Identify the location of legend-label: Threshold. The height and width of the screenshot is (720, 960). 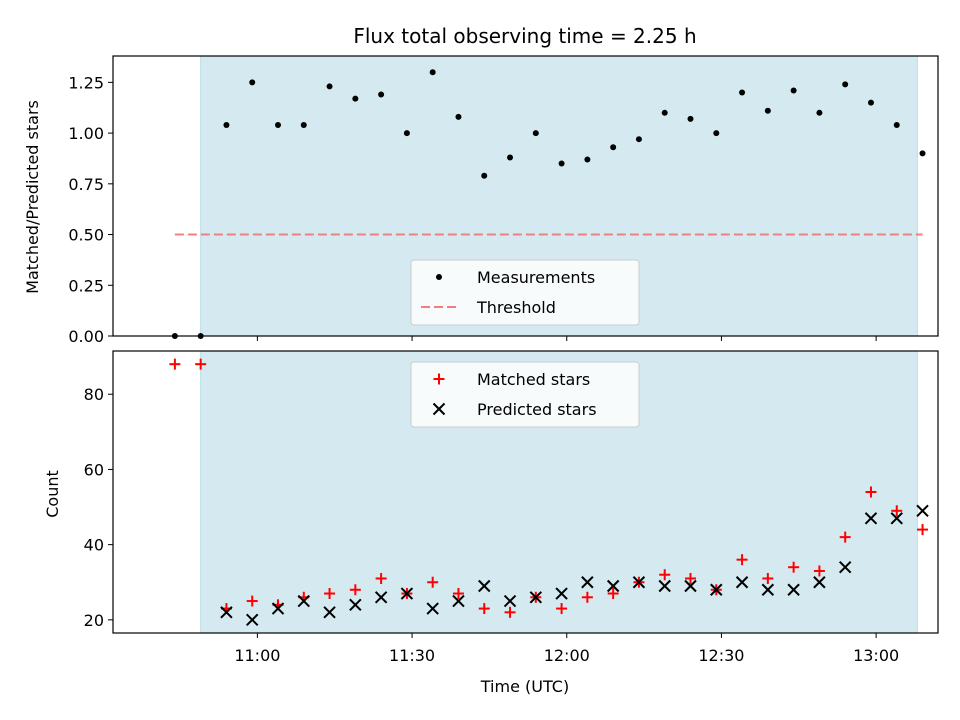
(516, 307).